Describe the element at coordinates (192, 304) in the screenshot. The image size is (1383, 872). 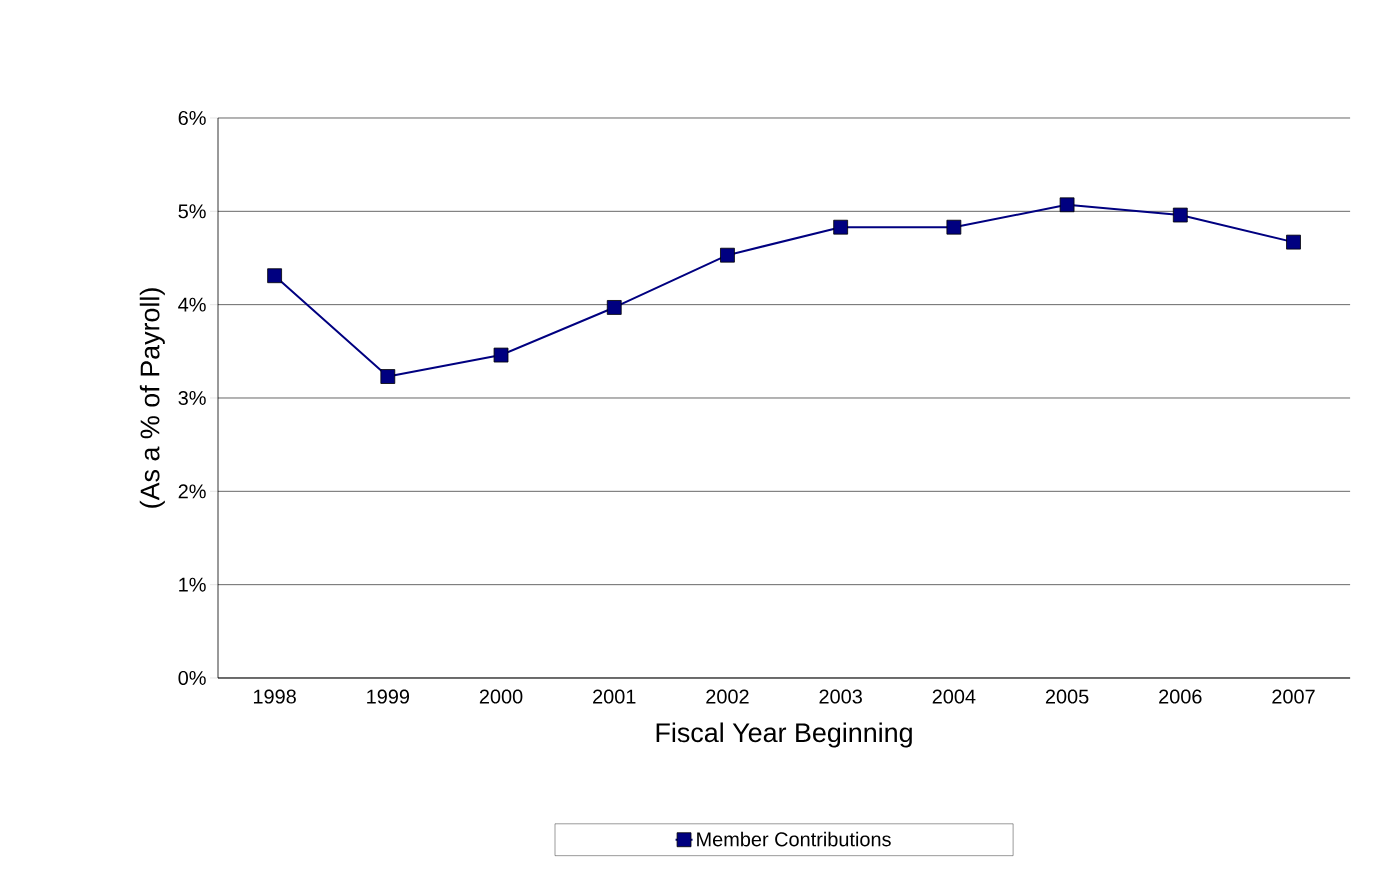
I see `y-tick-label: 4%` at that location.